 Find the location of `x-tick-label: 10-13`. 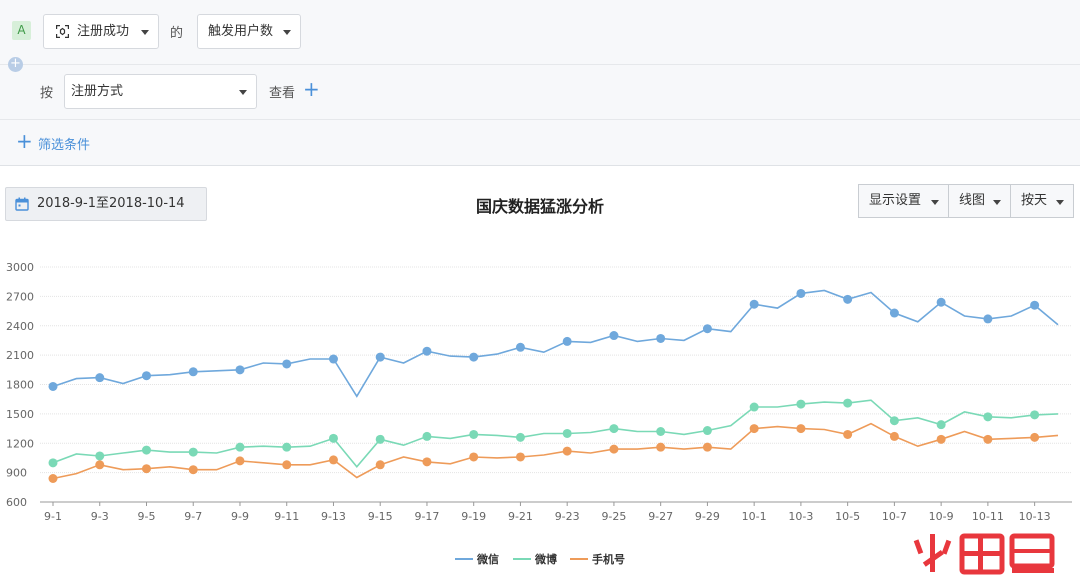

x-tick-label: 10-13 is located at coordinates (1035, 516).